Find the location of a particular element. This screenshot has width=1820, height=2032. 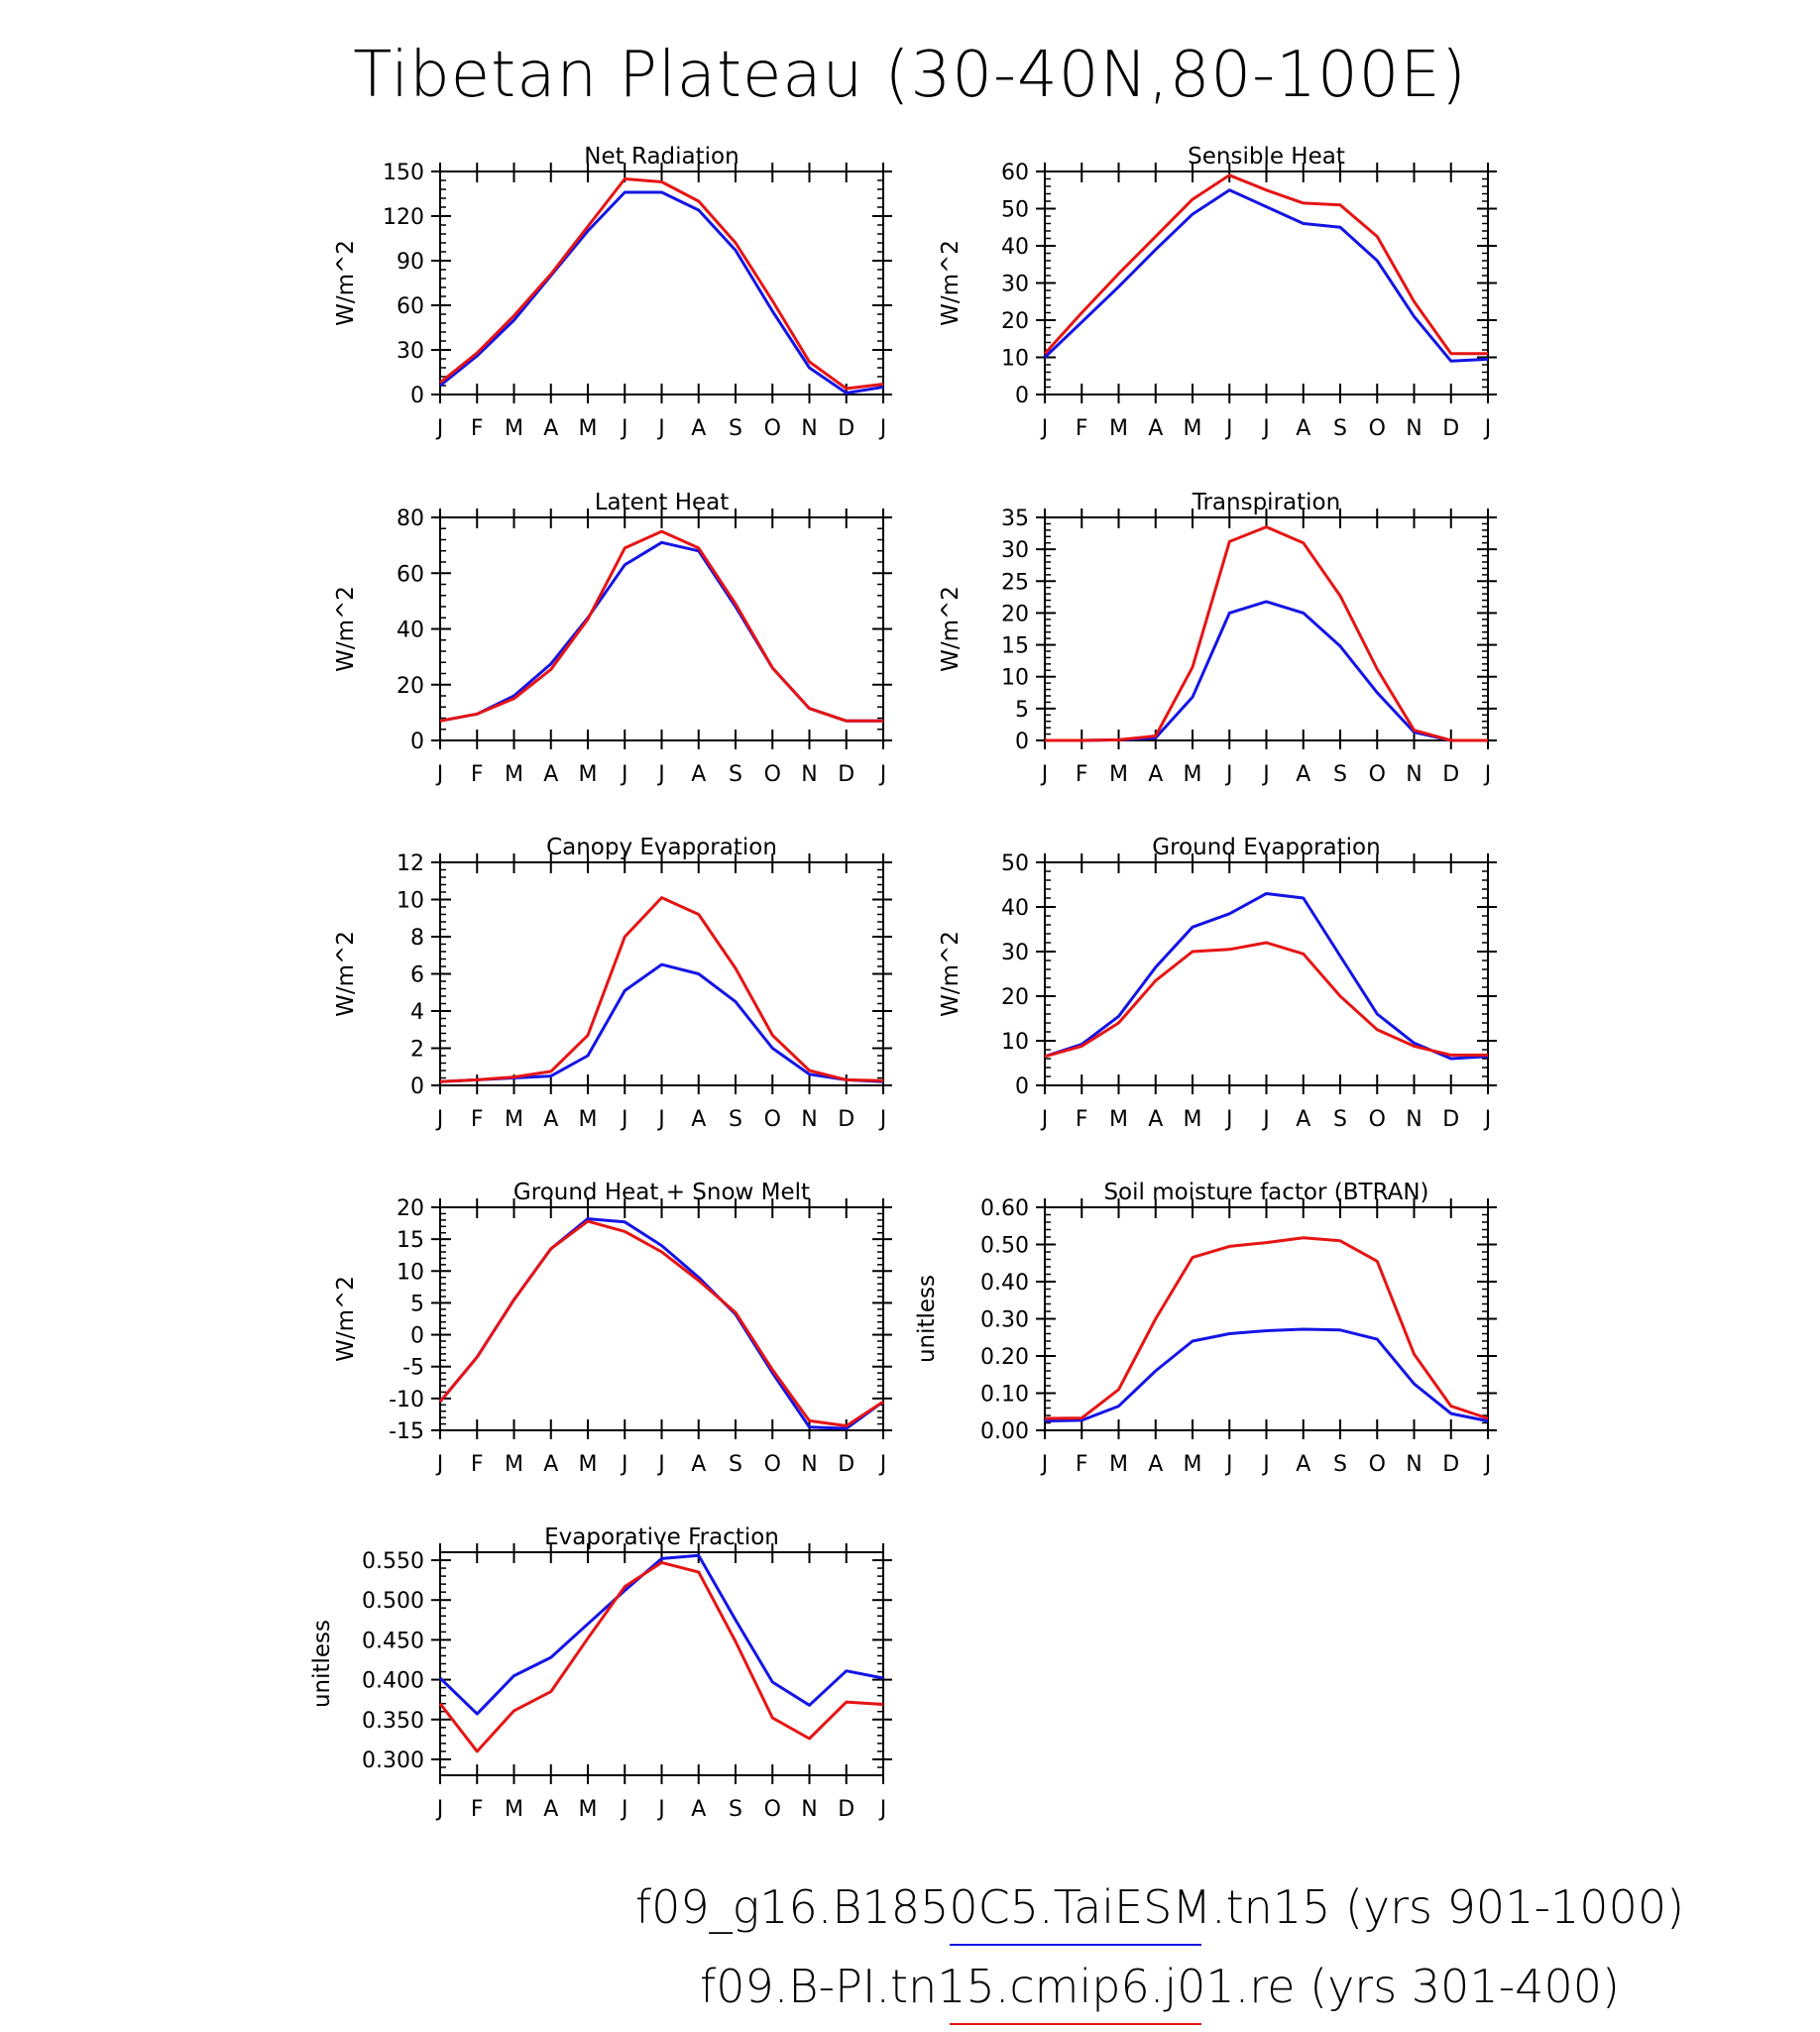

net-radiation-y-tick-label: 120 is located at coordinates (403, 217).